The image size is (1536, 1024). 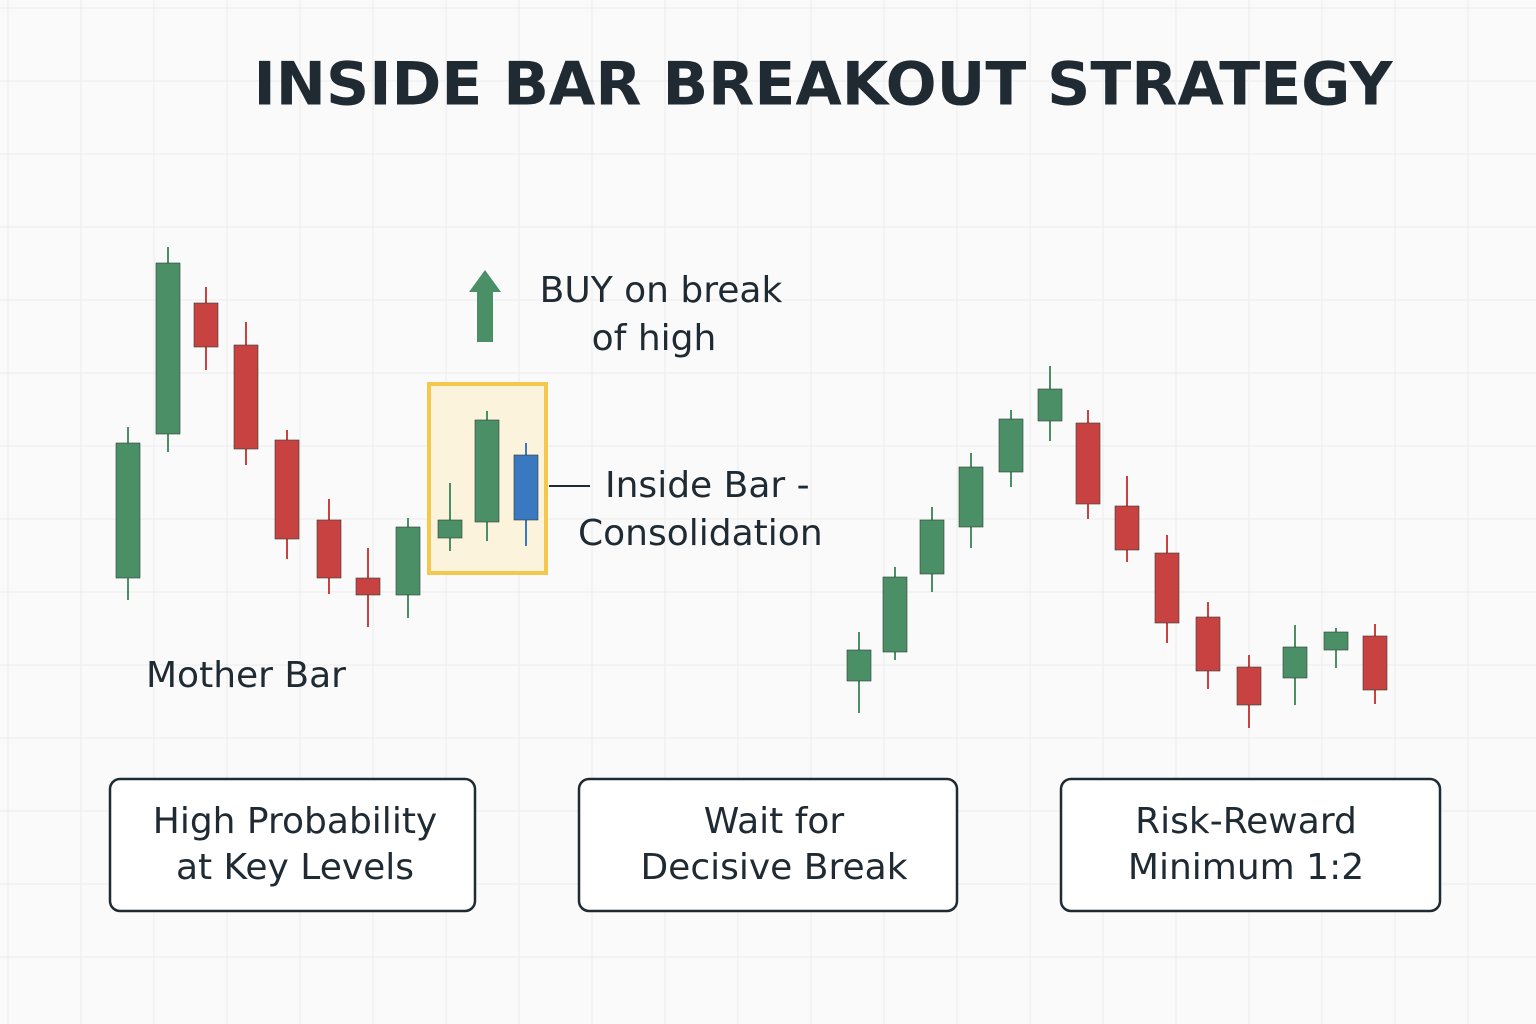 What do you see at coordinates (707, 485) in the screenshot?
I see `inside-bar-note: Inside Bar -` at bounding box center [707, 485].